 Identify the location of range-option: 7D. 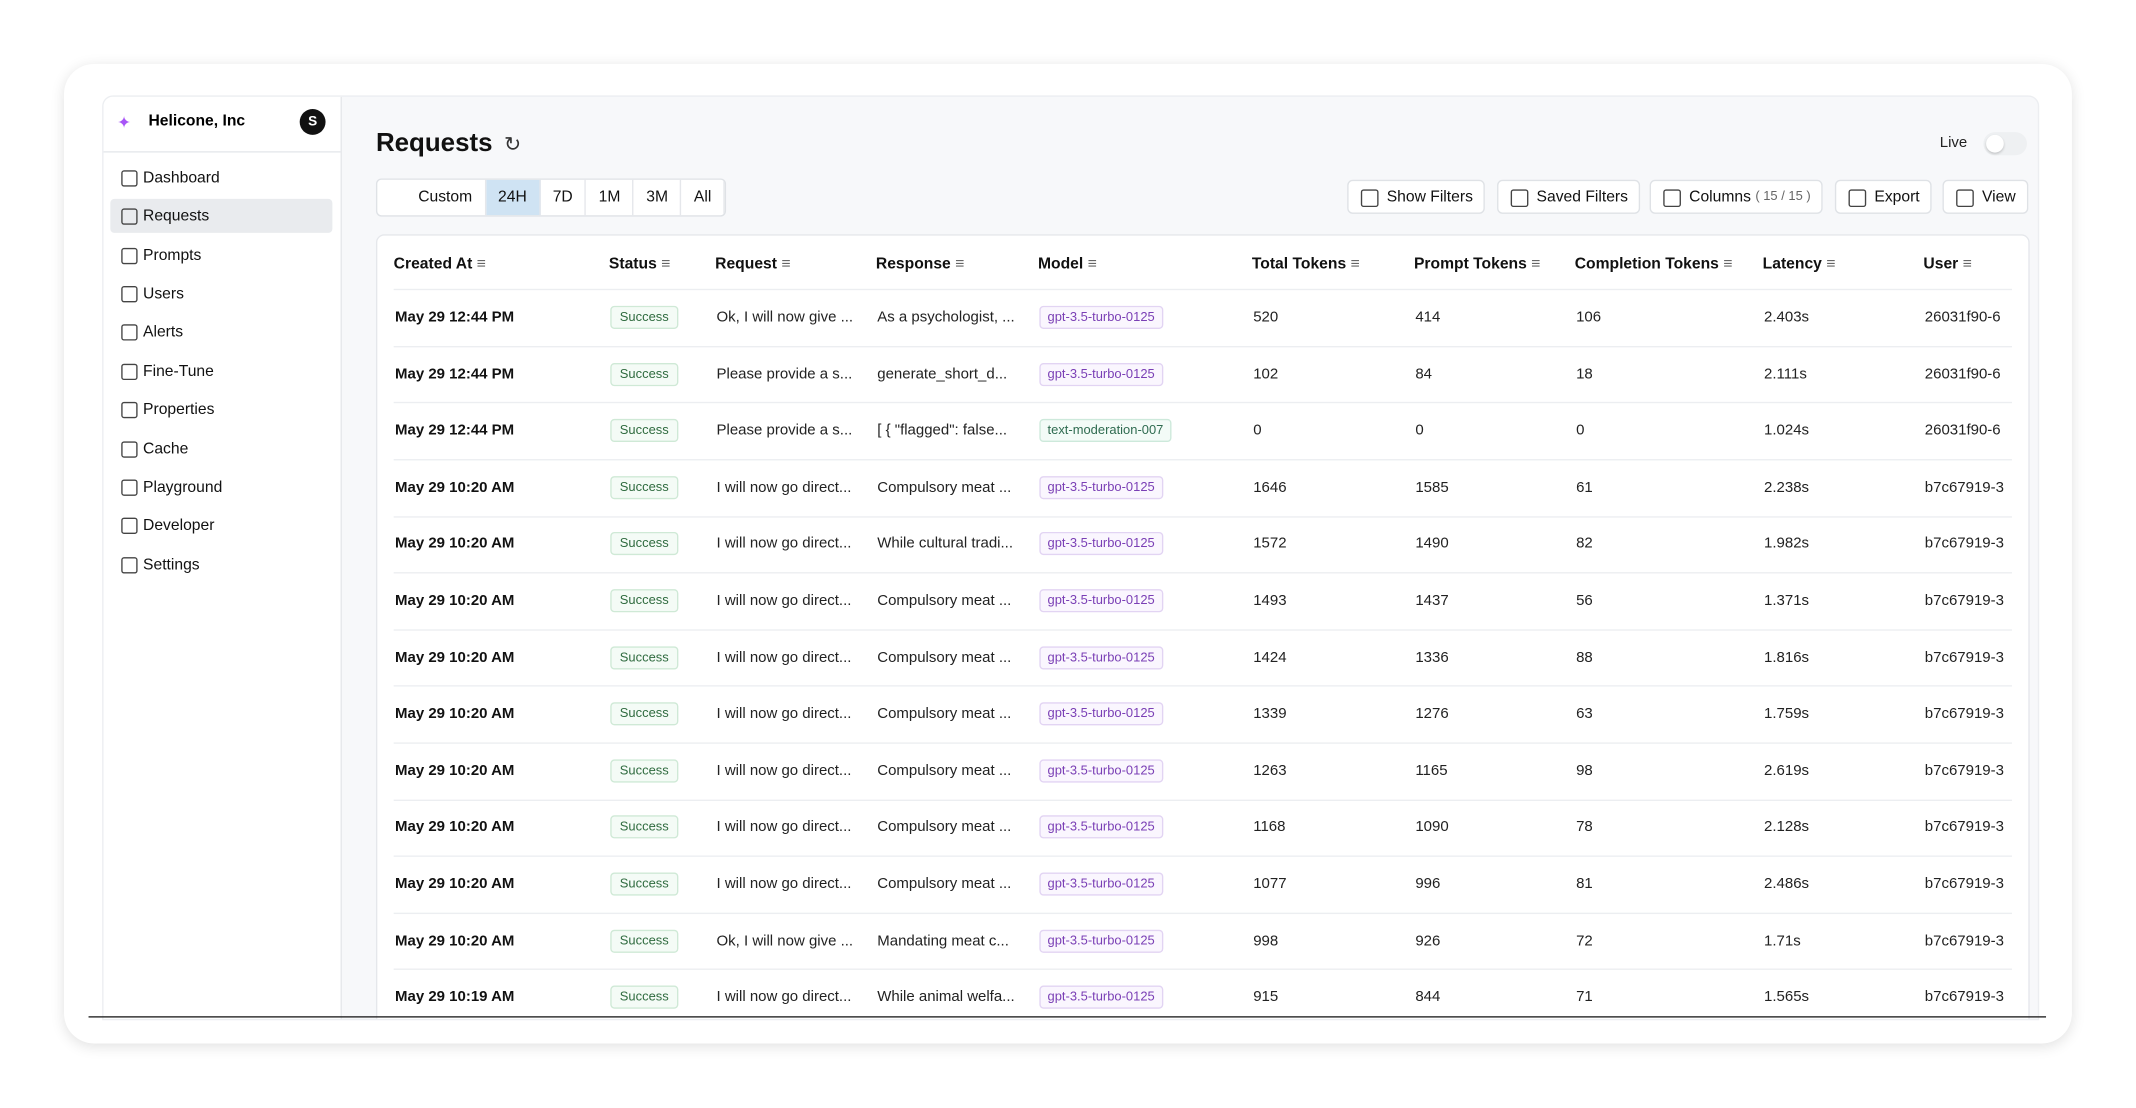
(563, 197).